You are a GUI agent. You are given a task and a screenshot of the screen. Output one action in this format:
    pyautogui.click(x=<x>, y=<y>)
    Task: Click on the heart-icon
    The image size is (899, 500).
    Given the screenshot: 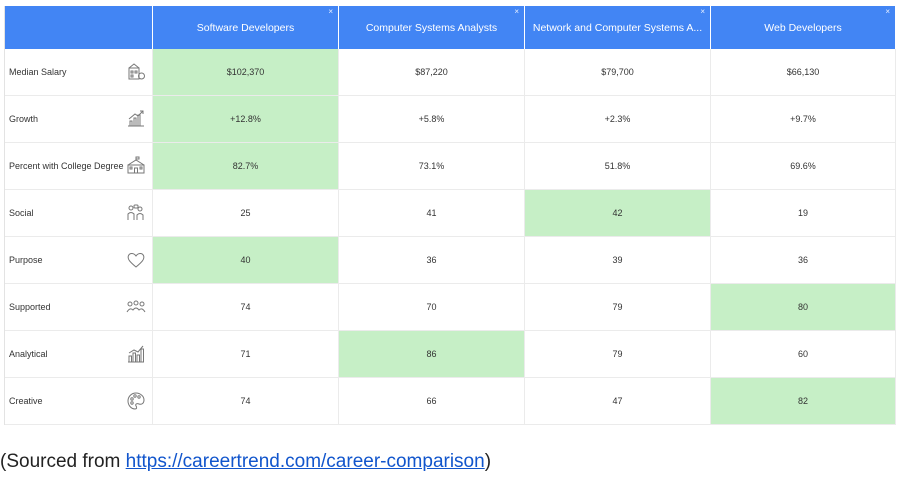 What is the action you would take?
    pyautogui.click(x=136, y=260)
    